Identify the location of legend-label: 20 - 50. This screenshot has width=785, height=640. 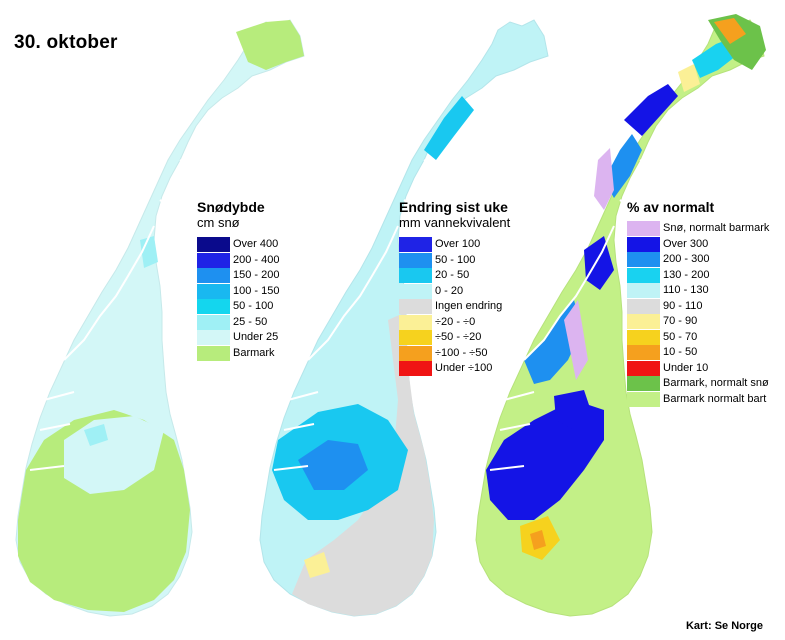
(452, 275).